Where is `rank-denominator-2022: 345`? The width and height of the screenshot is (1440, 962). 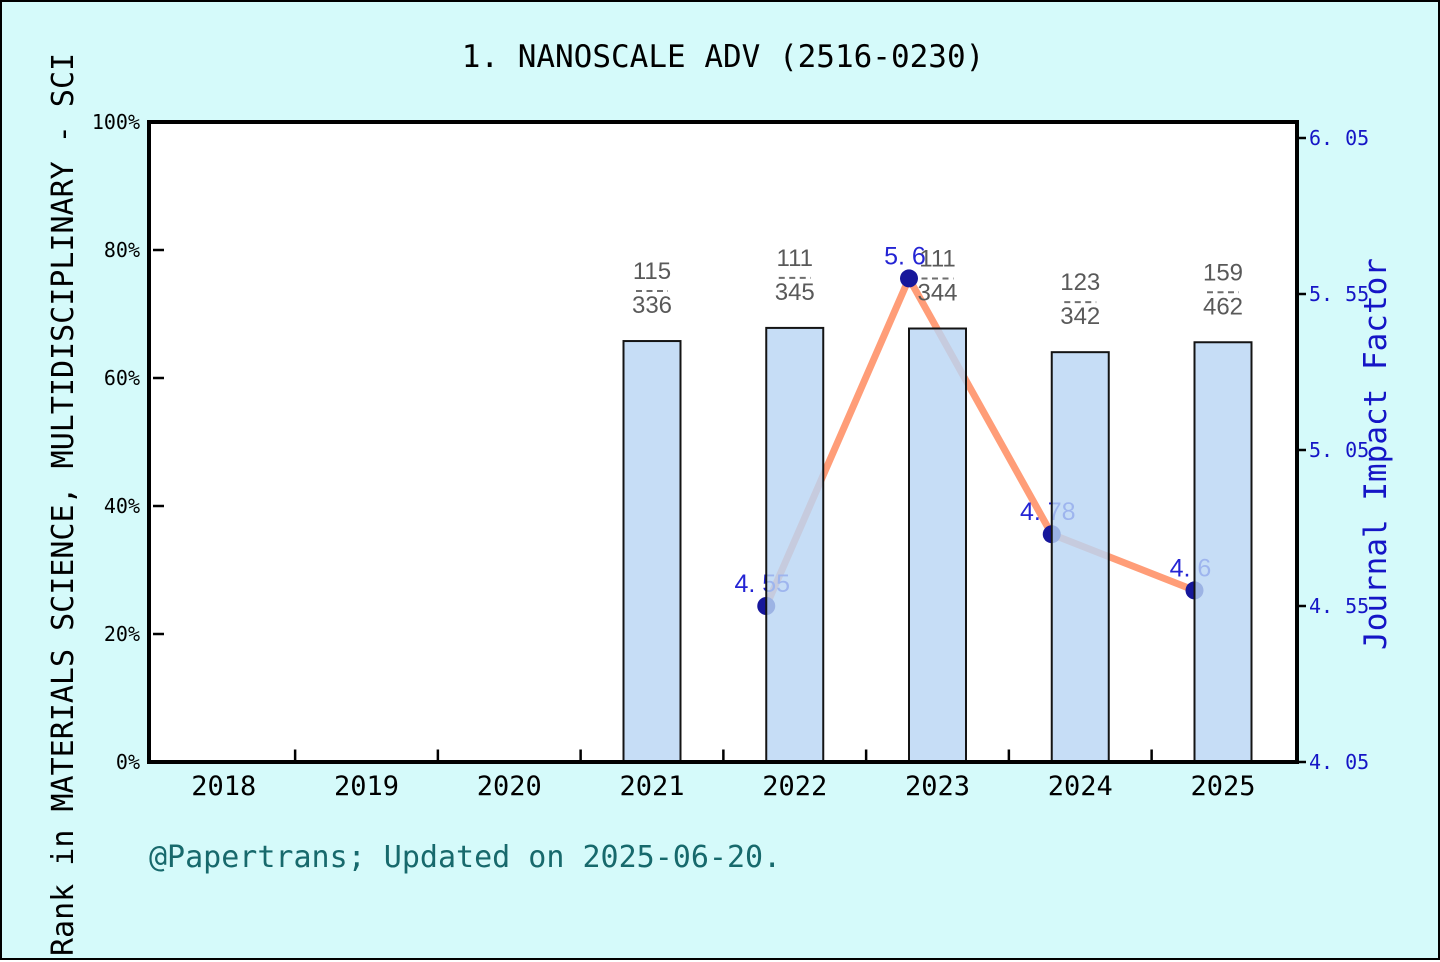 rank-denominator-2022: 345 is located at coordinates (795, 292).